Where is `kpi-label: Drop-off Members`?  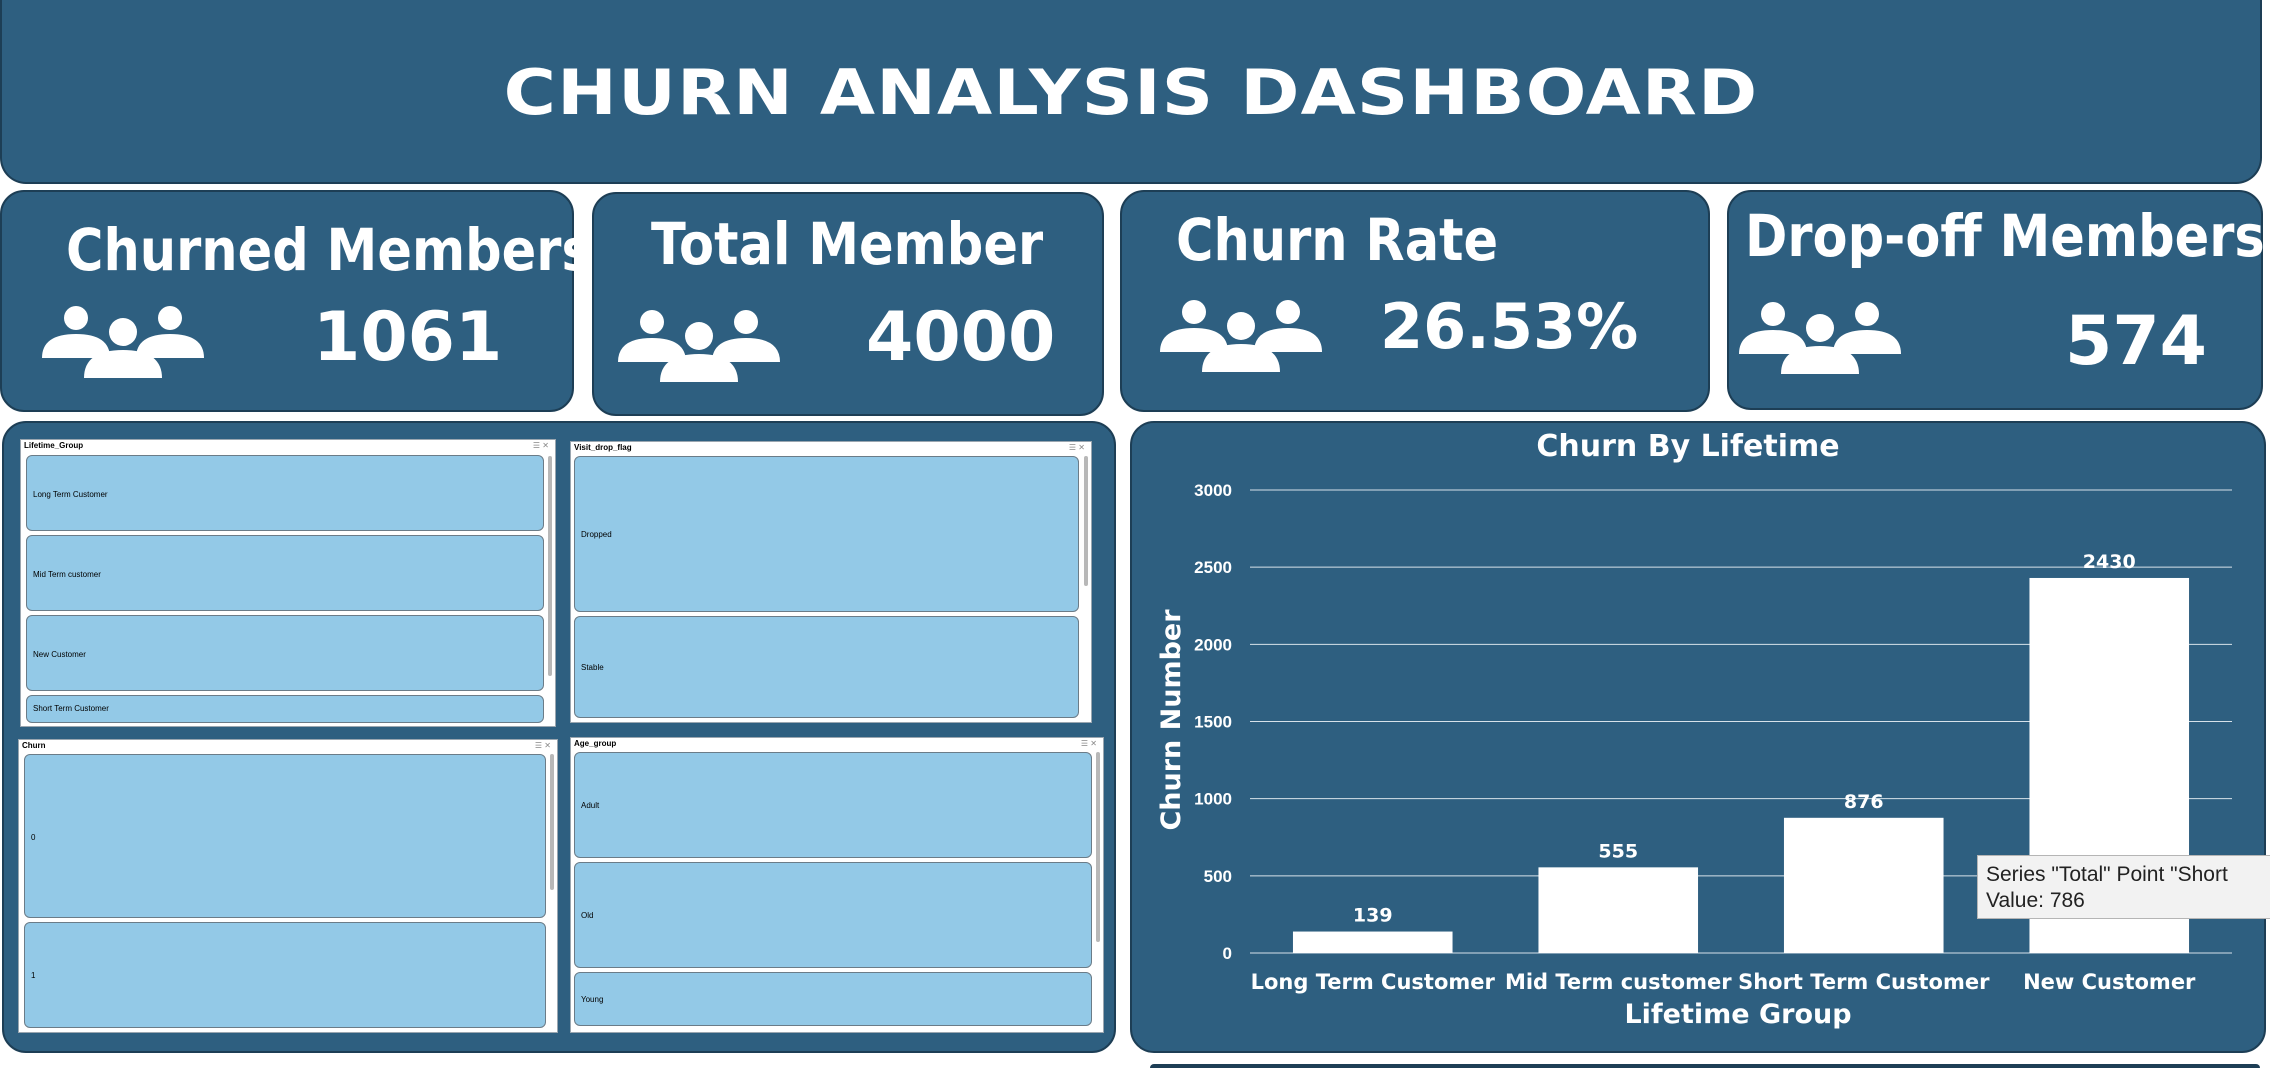
kpi-label: Drop-off Members is located at coordinates (2005, 236).